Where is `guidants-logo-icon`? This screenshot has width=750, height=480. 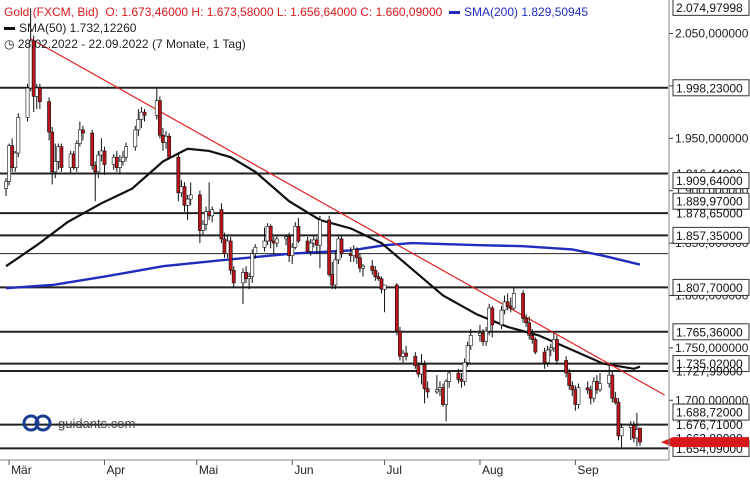 guidants-logo-icon is located at coordinates (37, 423).